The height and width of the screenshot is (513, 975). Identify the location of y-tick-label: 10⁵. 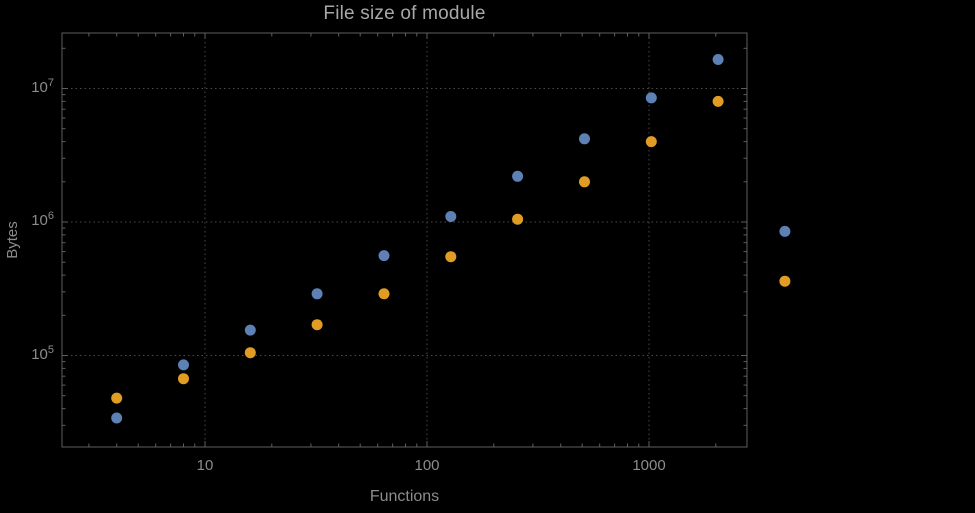
(42, 353).